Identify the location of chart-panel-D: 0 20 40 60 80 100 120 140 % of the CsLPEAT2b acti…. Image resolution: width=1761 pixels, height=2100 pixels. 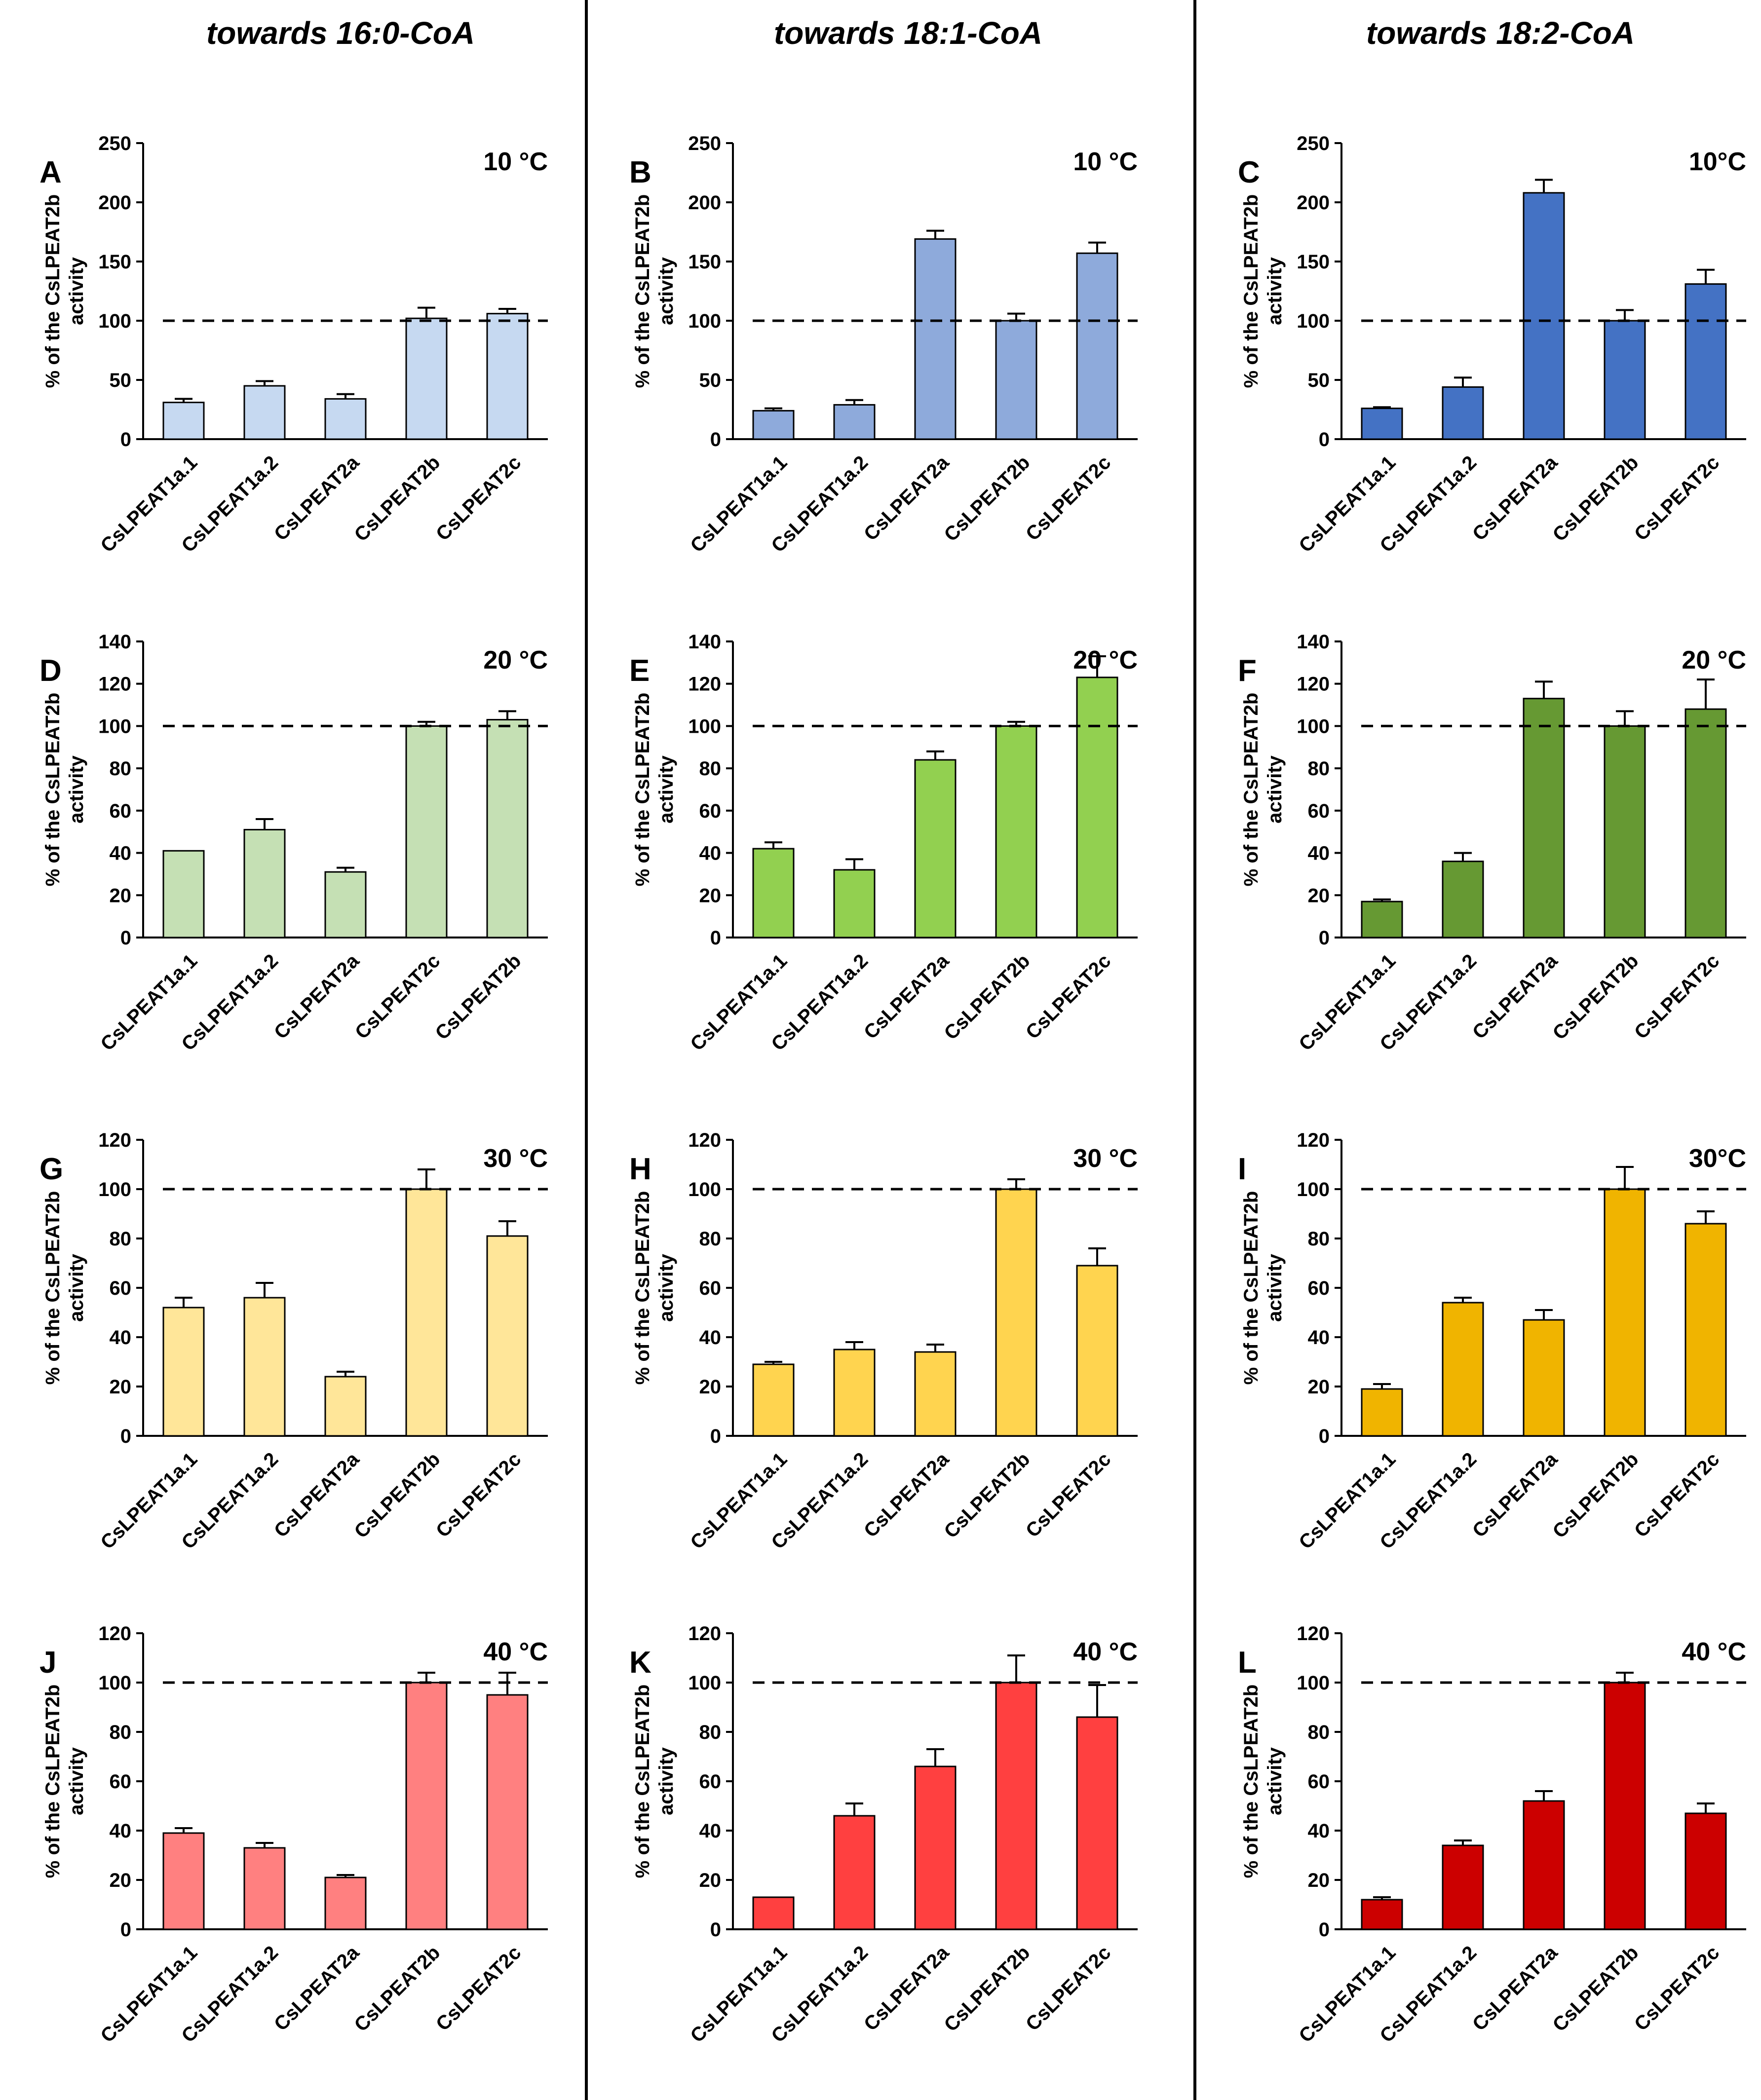
(293, 843).